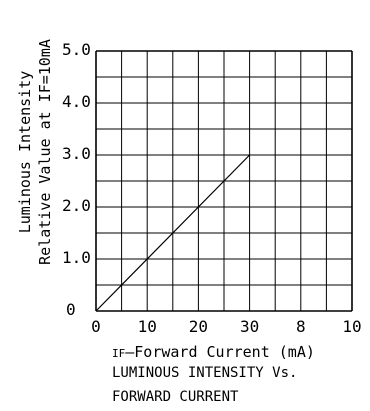 The width and height of the screenshot is (370, 411). Describe the element at coordinates (118, 353) in the screenshot. I see `x-axis-title-prefix: IF` at that location.